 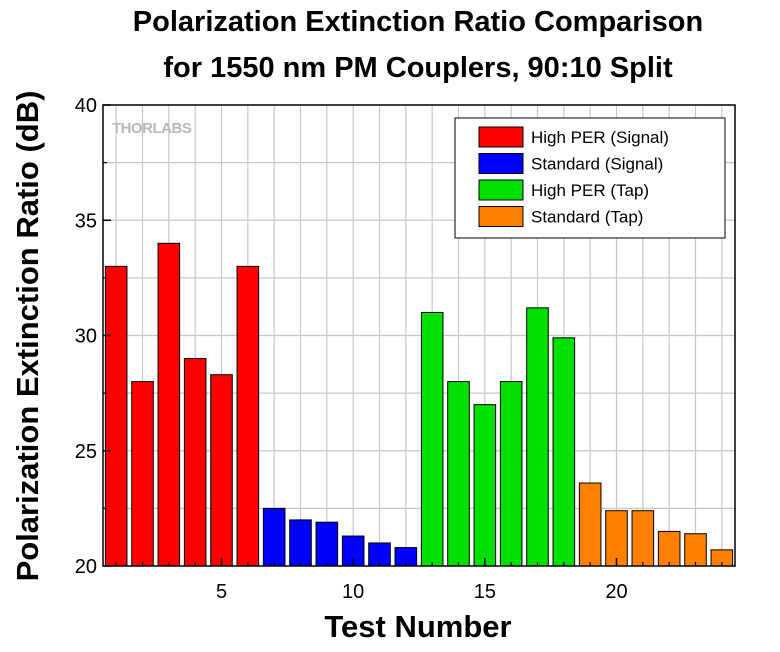 What do you see at coordinates (86, 221) in the screenshot?
I see `y-tick-label: 35` at bounding box center [86, 221].